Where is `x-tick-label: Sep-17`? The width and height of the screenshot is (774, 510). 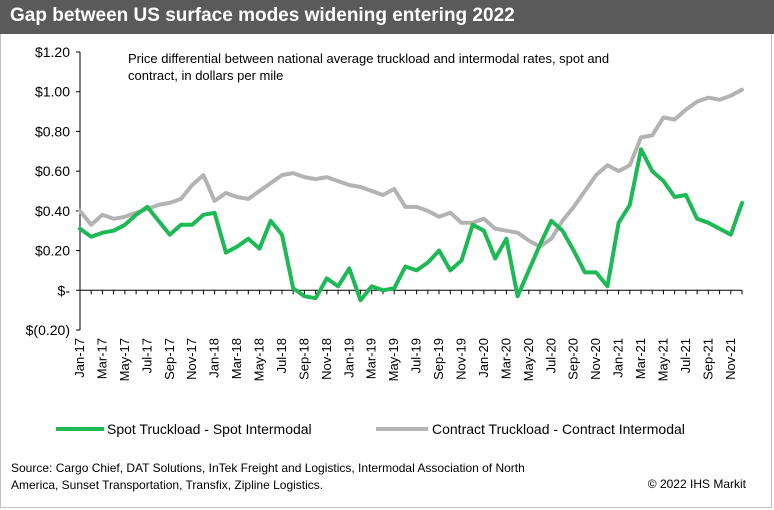
x-tick-label: Sep-17 is located at coordinates (169, 359).